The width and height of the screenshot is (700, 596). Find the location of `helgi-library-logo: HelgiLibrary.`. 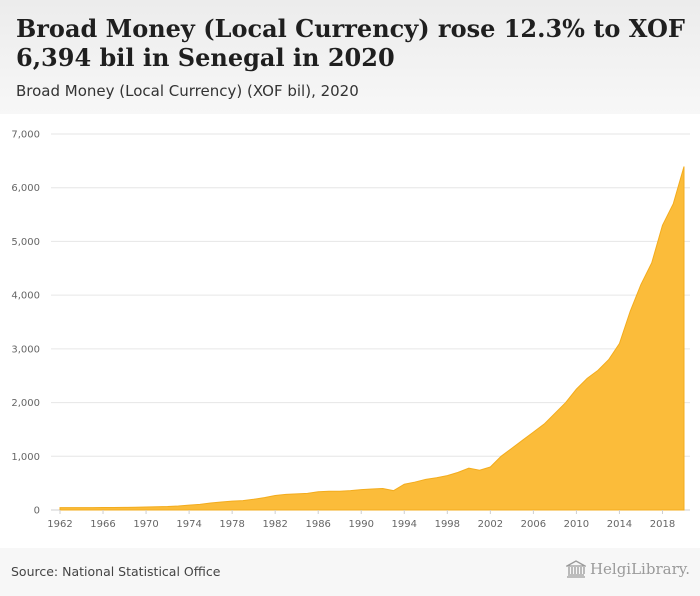

helgi-library-logo: HelgiLibrary. is located at coordinates (627, 569).